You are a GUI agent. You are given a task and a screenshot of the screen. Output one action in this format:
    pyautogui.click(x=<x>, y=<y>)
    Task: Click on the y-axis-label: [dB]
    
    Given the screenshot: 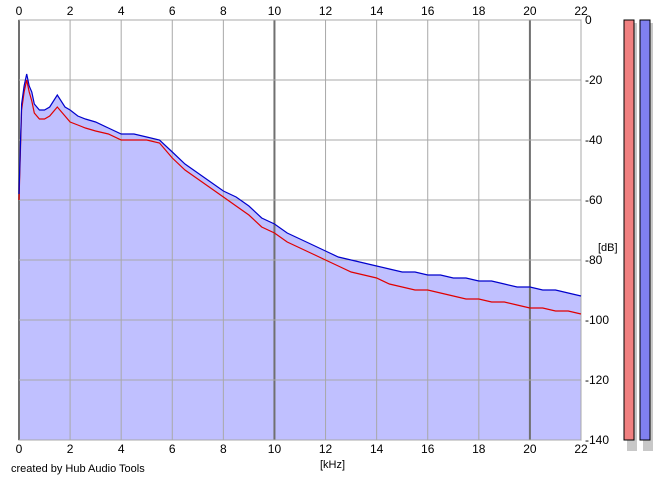 What is the action you would take?
    pyautogui.click(x=608, y=248)
    